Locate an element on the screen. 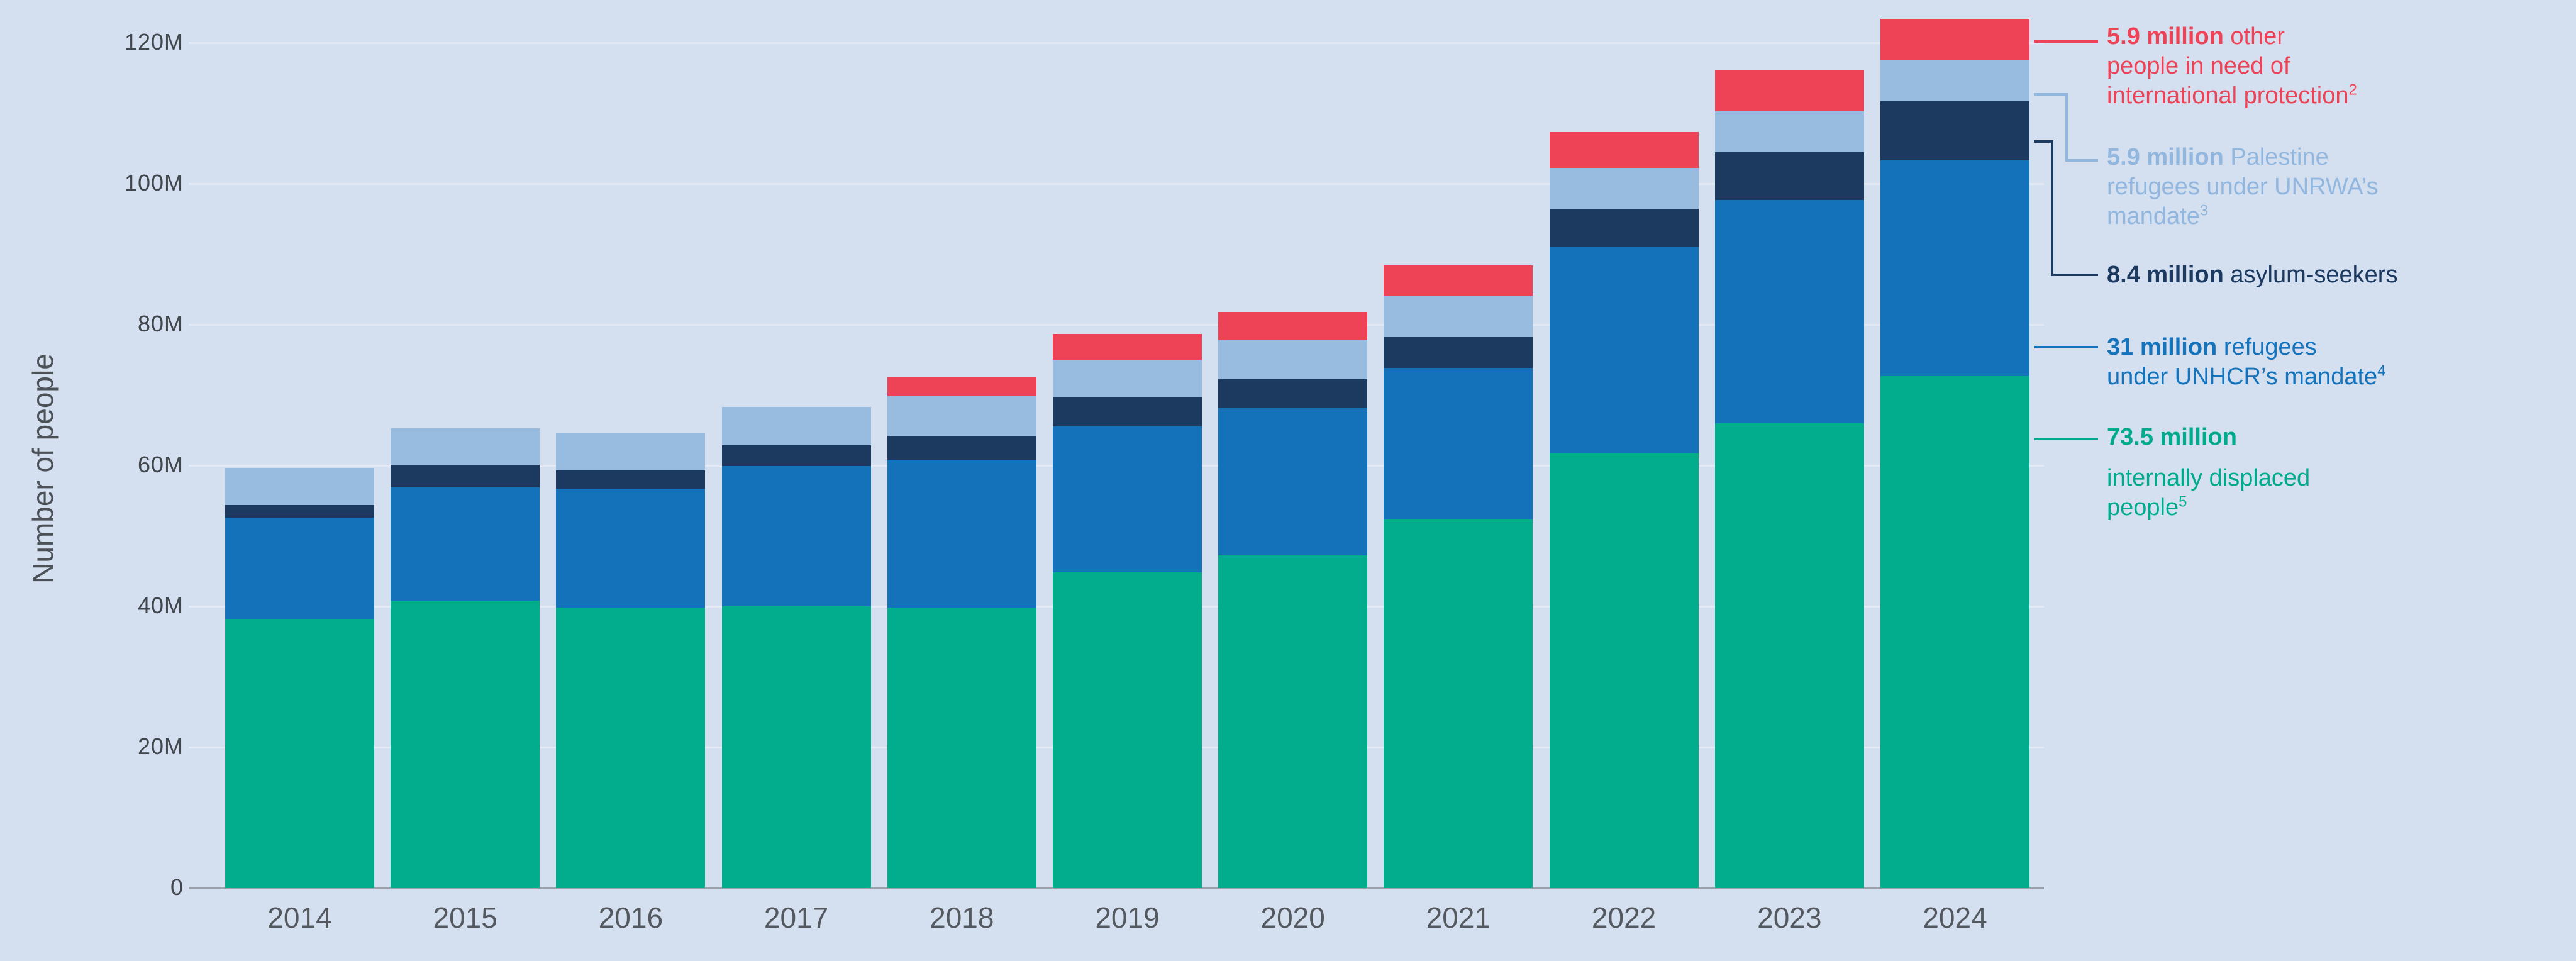 This screenshot has width=2576, height=961. x-tick-label-2024: 2024 is located at coordinates (1955, 917).